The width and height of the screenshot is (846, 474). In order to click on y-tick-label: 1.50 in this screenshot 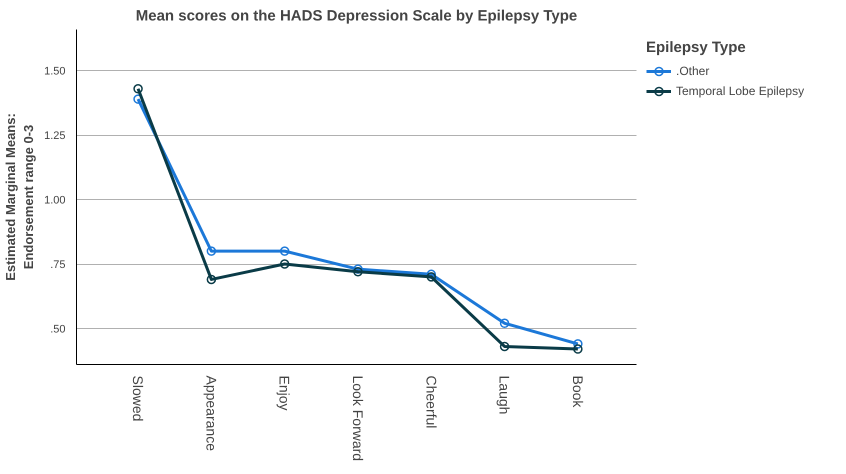, I will do `click(55, 72)`.